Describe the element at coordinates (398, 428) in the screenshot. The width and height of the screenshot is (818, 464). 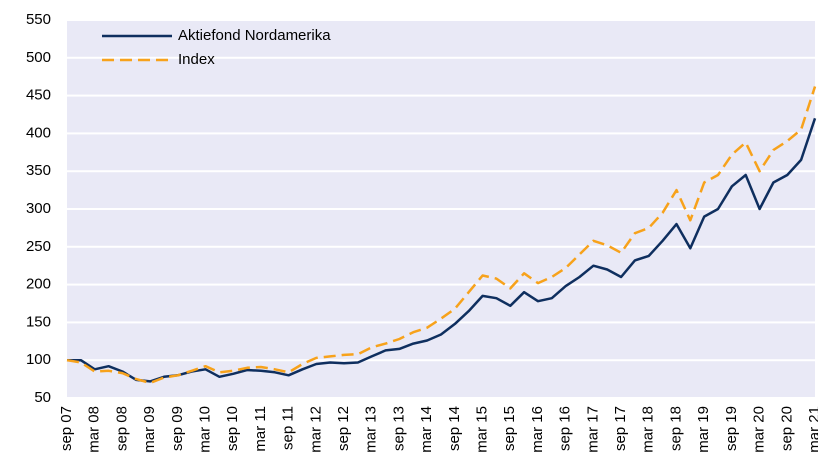
I see `x-tick-label: sep 13` at that location.